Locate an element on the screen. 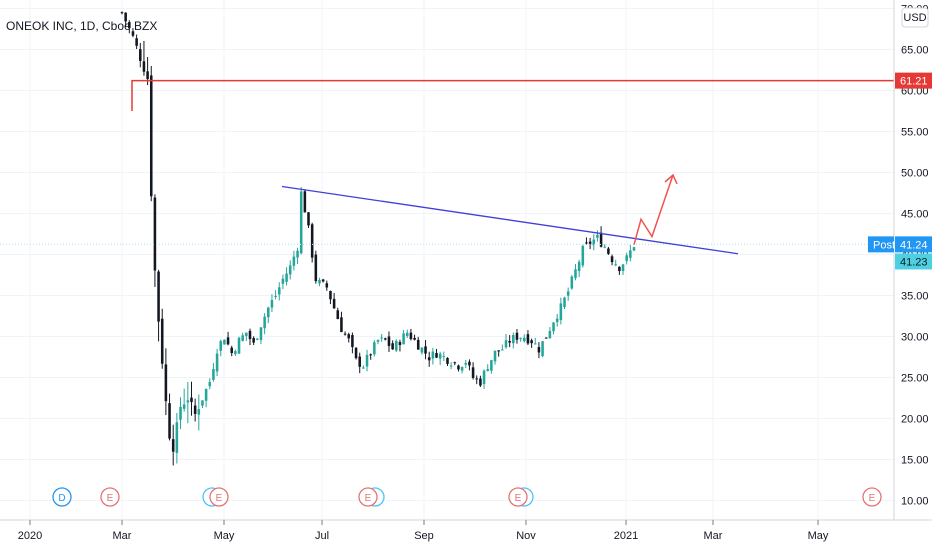 This screenshot has width=932, height=550. forecast-arrow is located at coordinates (653, 209).